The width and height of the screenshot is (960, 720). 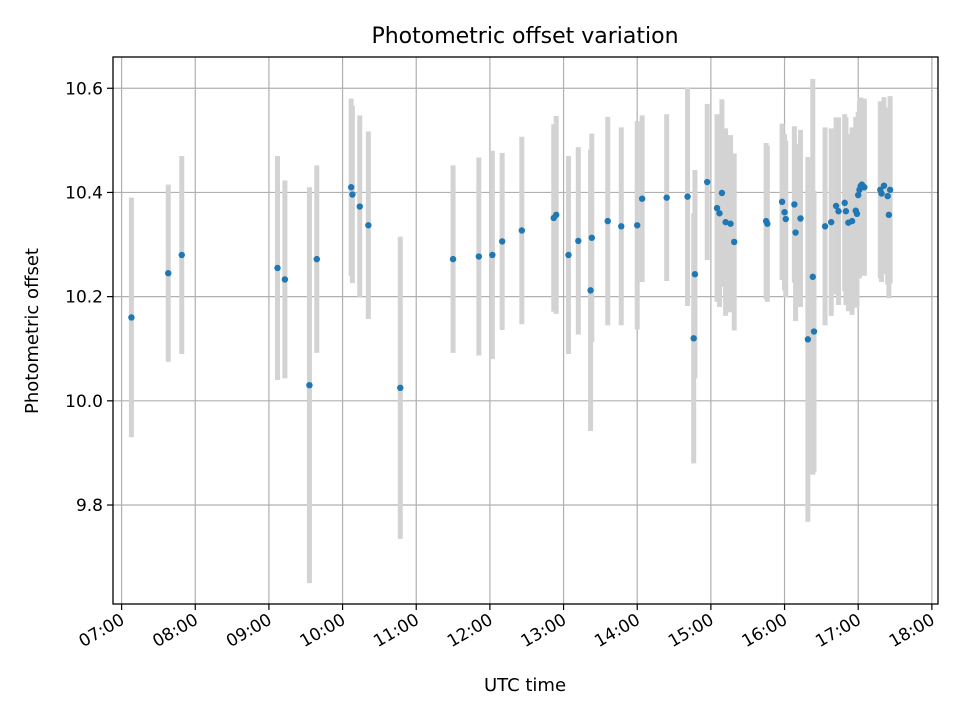 I want to click on y-tick-label: 9.8, so click(x=89, y=506).